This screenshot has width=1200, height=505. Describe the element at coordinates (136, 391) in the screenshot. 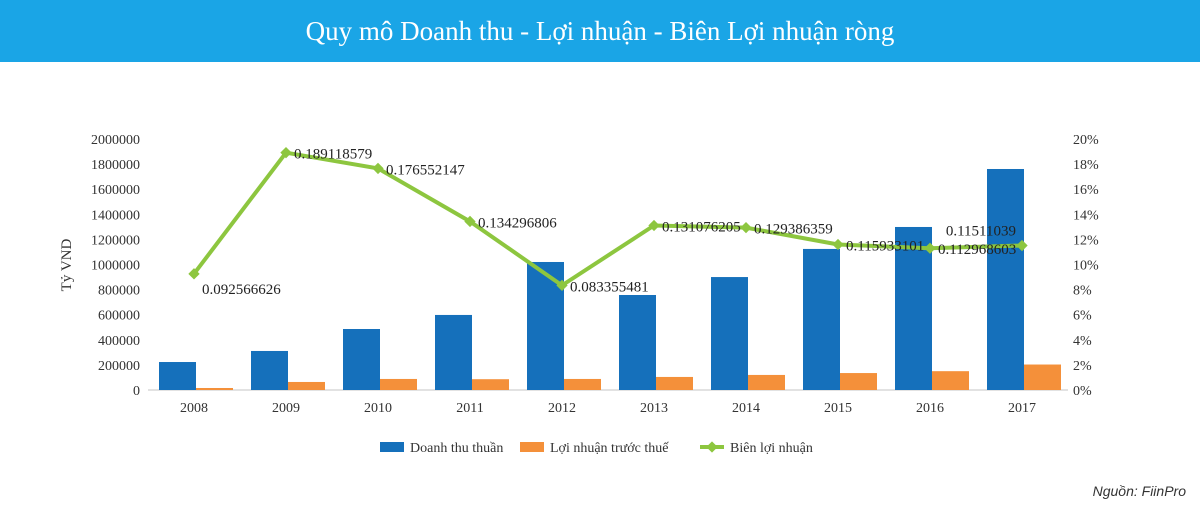

I see `y-tick-label: 0` at that location.